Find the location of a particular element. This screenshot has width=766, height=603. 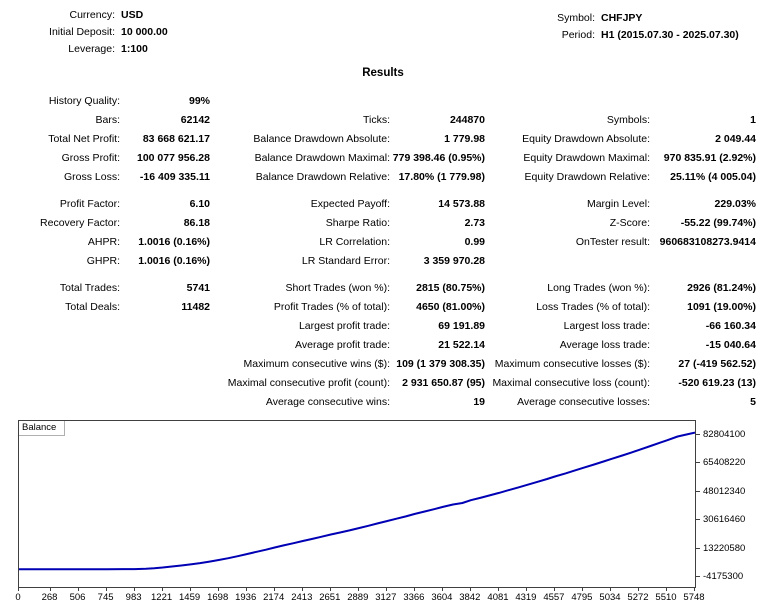

x-axis-label: 4795 is located at coordinates (582, 597).